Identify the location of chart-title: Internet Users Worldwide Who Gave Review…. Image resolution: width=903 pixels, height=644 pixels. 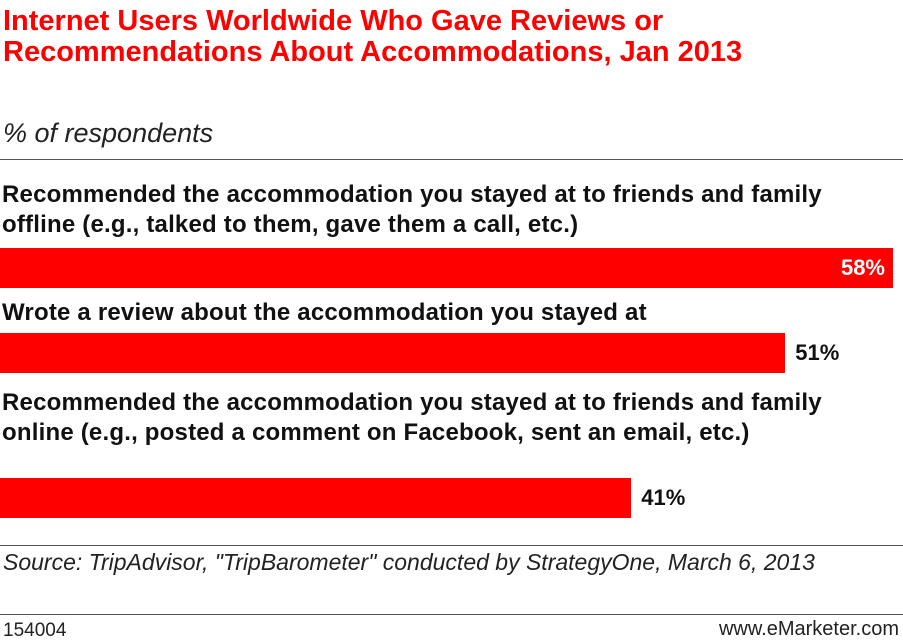
(373, 36).